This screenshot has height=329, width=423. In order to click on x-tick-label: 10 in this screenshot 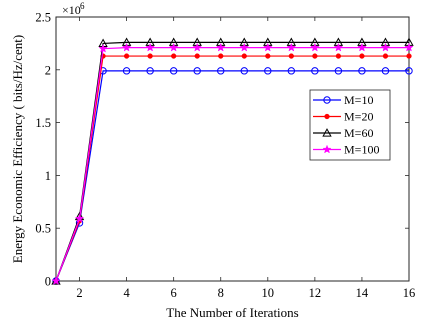, I will do `click(268, 293)`.